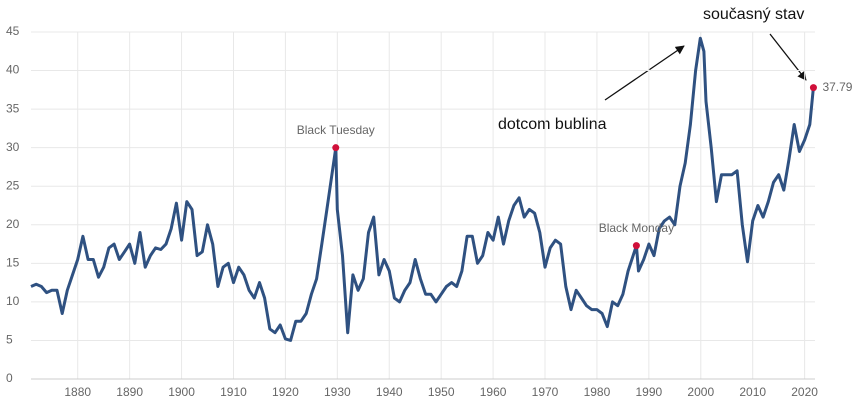 The width and height of the screenshot is (858, 413). I want to click on x-tick-label: 1990, so click(649, 392).